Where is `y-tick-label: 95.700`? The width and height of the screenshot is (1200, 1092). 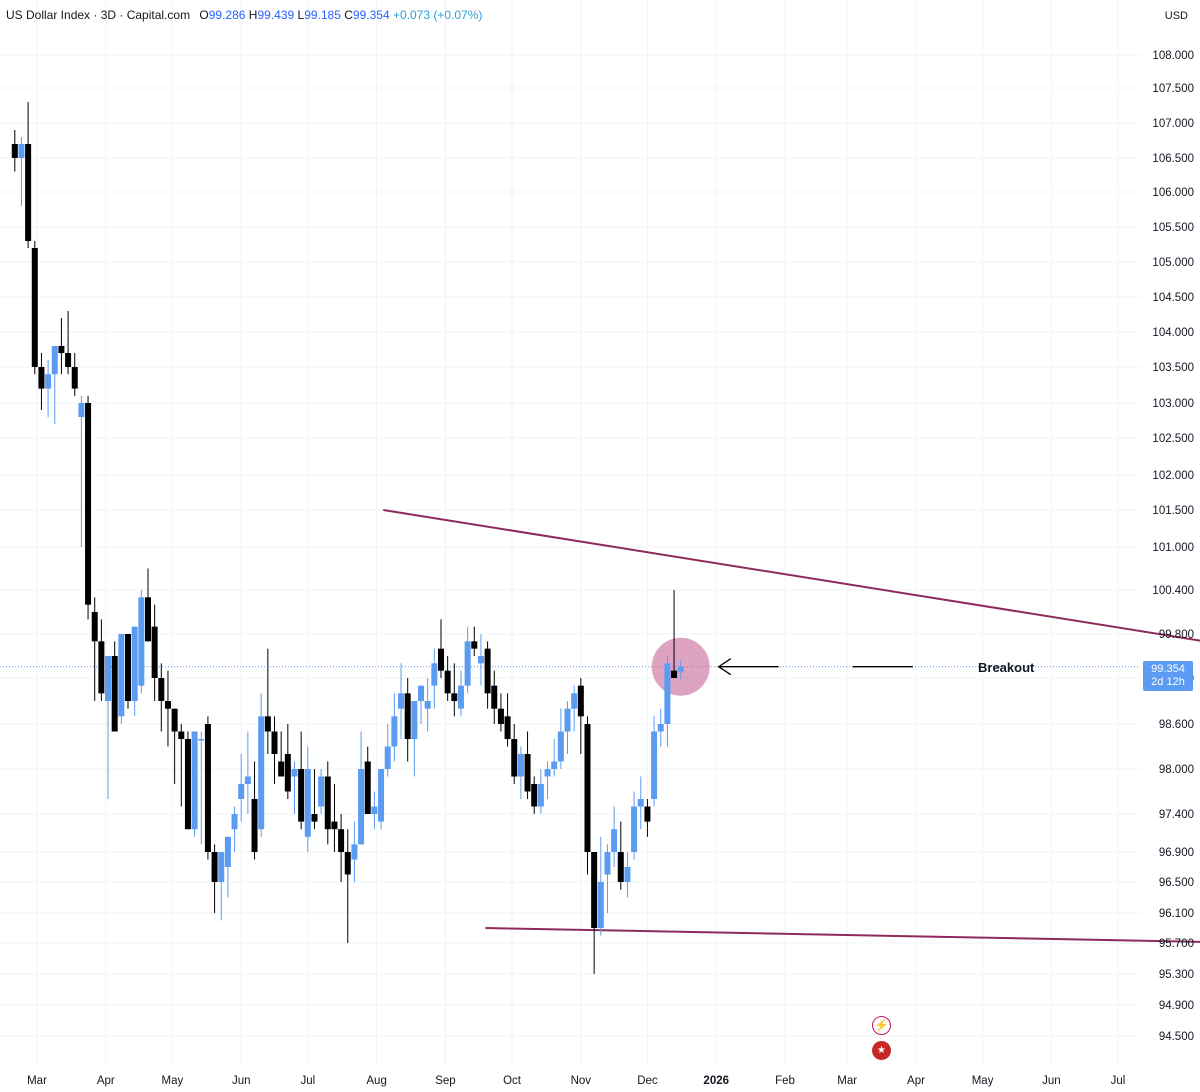
y-tick-label: 95.700 is located at coordinates (1176, 944).